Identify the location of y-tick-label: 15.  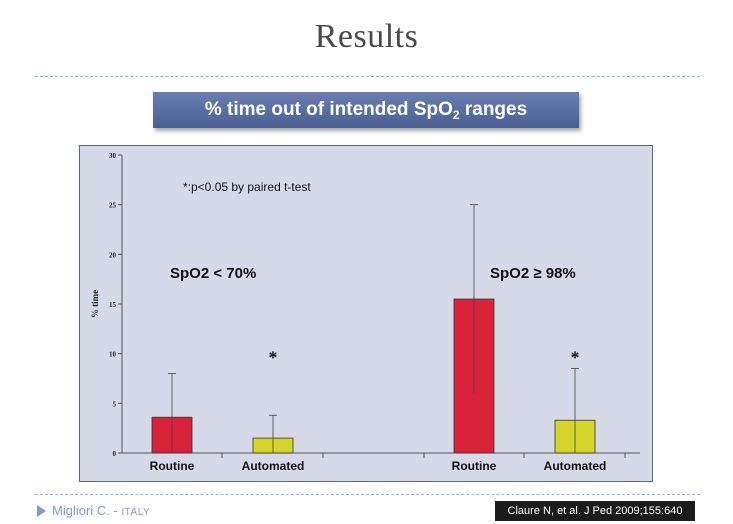
(113, 305).